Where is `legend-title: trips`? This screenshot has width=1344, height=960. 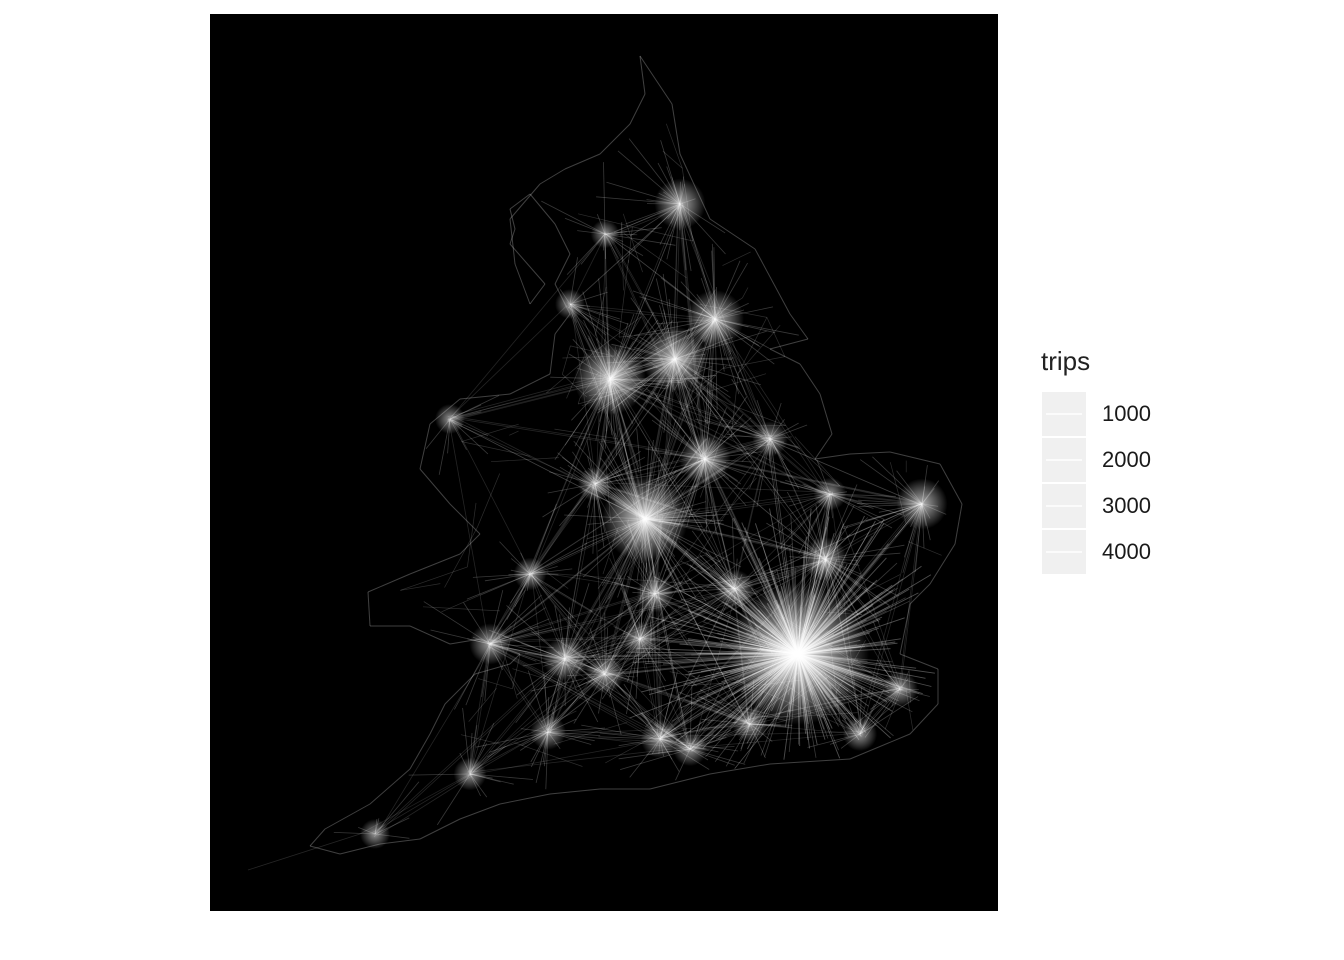
legend-title: trips is located at coordinates (1066, 361).